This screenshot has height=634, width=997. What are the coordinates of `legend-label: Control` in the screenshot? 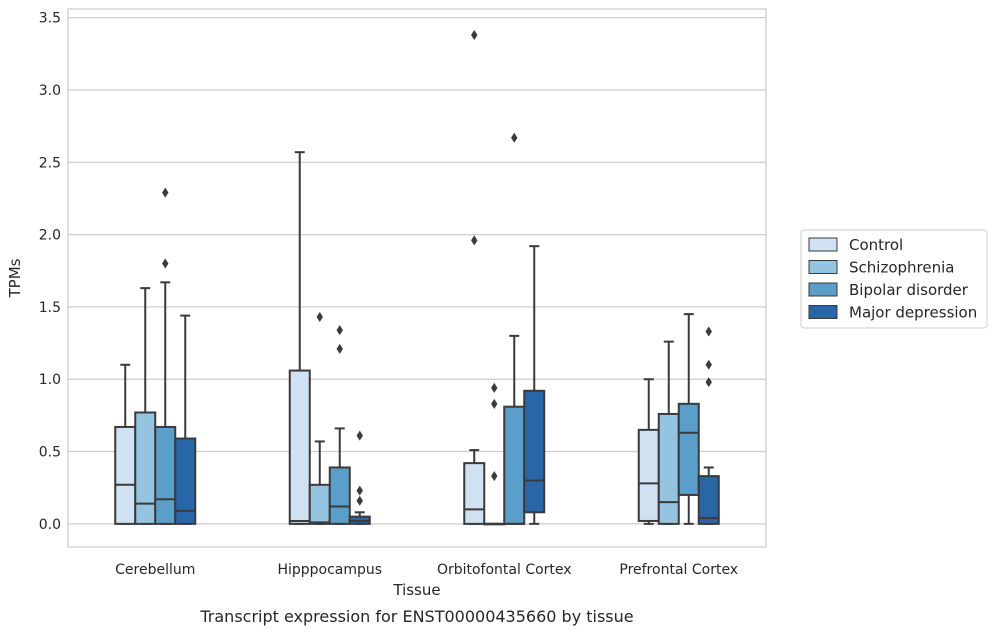 It's located at (876, 245).